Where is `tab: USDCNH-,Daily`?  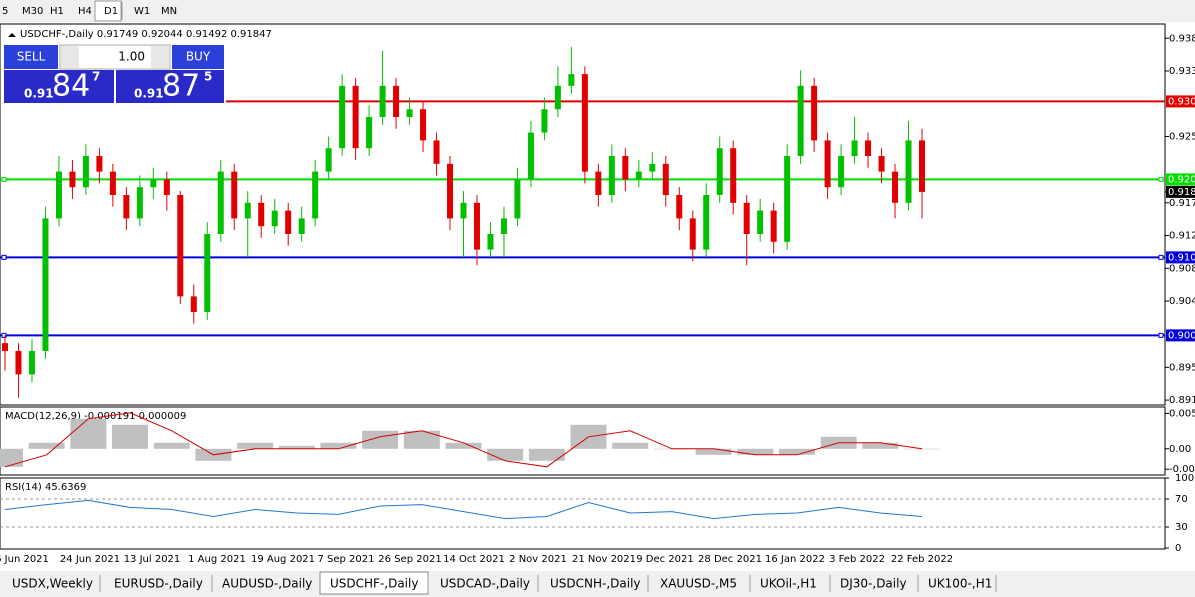 tab: USDCNH-,Daily is located at coordinates (595, 584).